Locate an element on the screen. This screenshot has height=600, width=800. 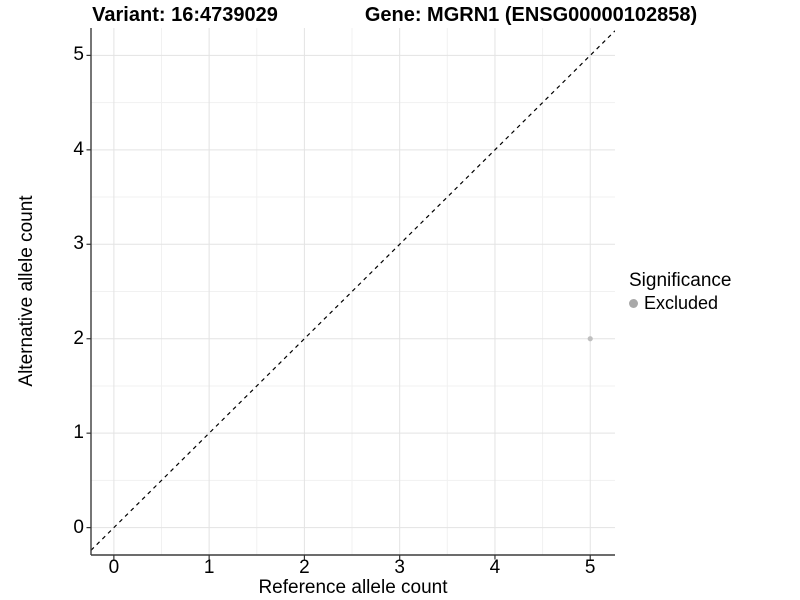
y-tick-label: 1 is located at coordinates (78, 433).